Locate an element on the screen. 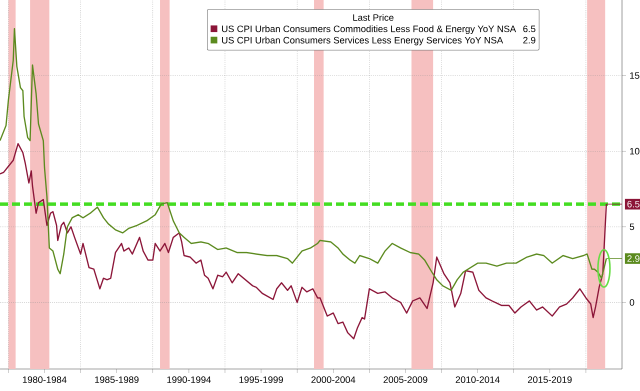  legend-label: US CPI Urban Consumers Services Less Energy Services YoY NSA is located at coordinates (363, 41).